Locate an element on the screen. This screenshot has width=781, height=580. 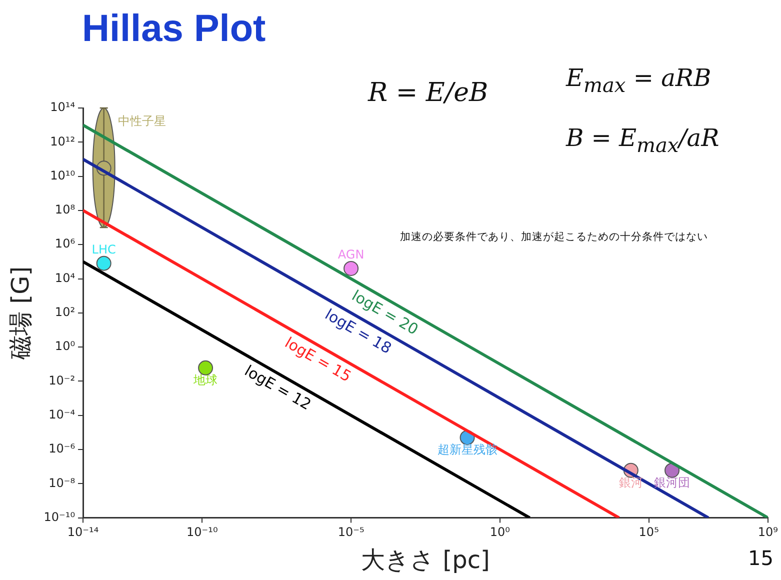
y-axis-title: 磁場 [G] is located at coordinates (20, 313).